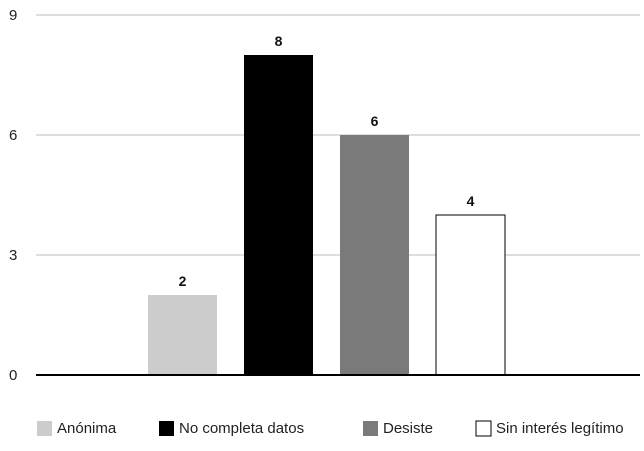 The image size is (644, 451). I want to click on data-label: 8, so click(279, 41).